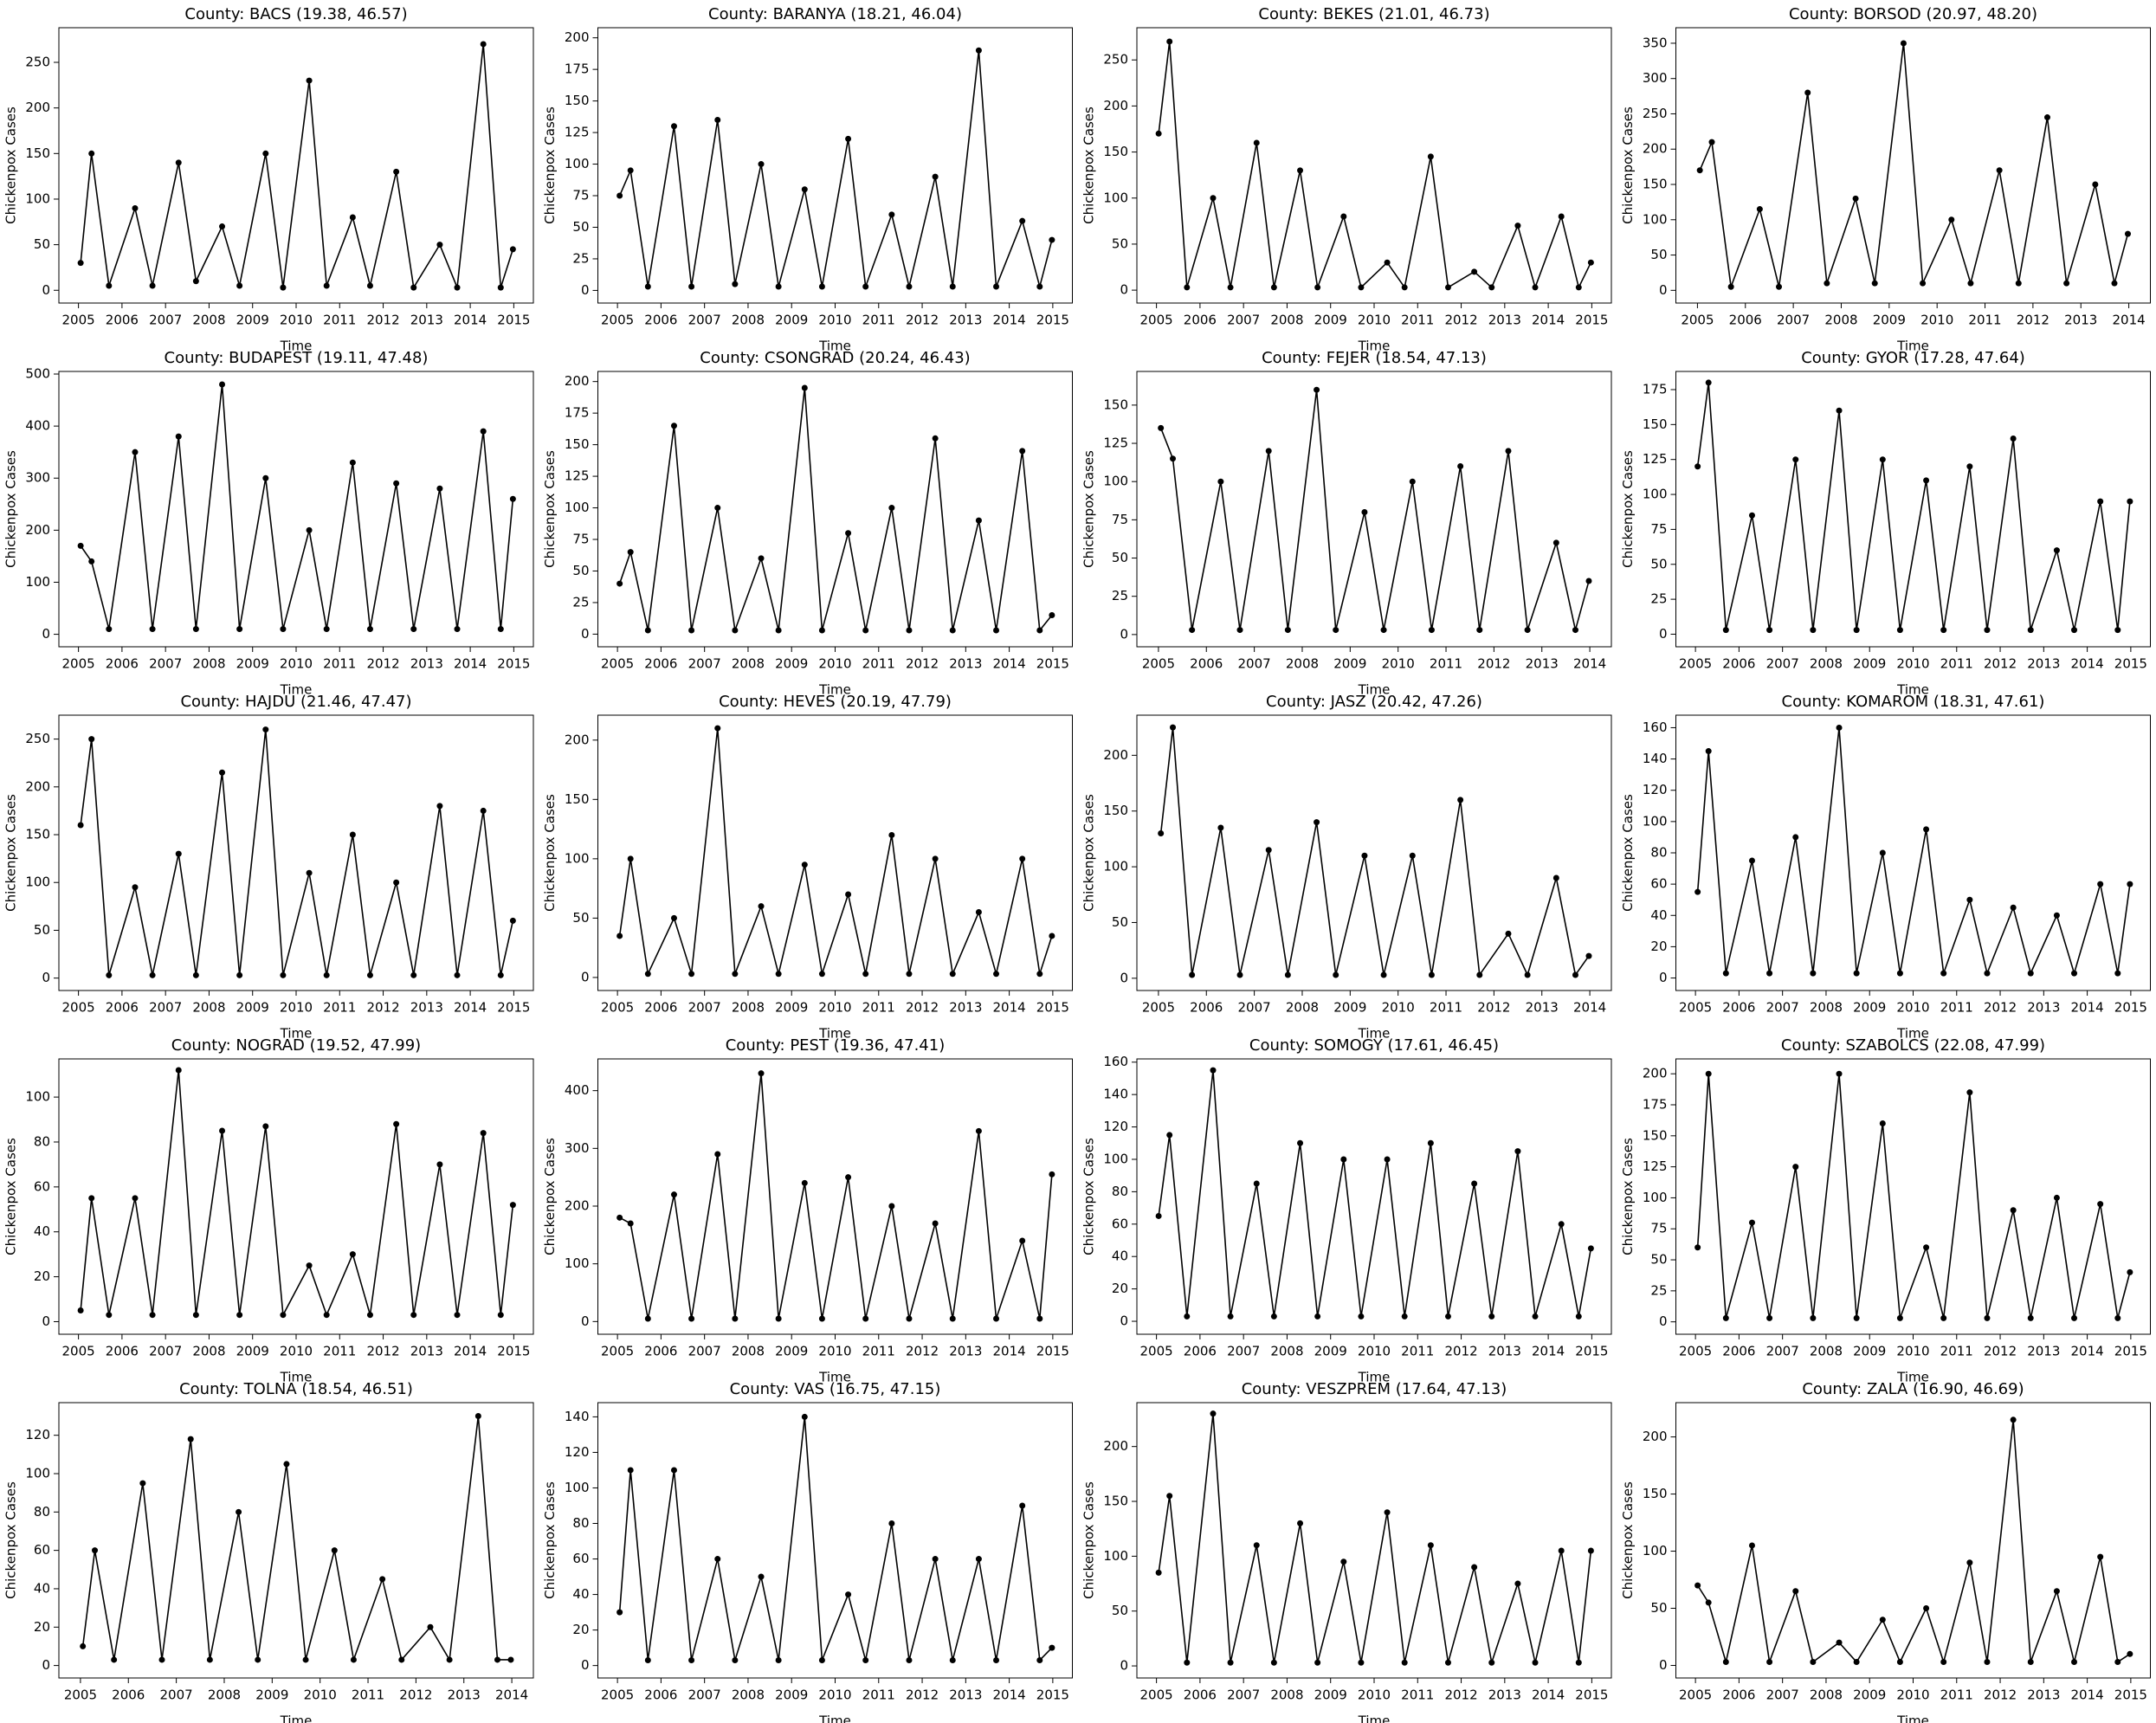  Describe the element at coordinates (577, 100) in the screenshot. I see `y-tick-label: 150` at that location.